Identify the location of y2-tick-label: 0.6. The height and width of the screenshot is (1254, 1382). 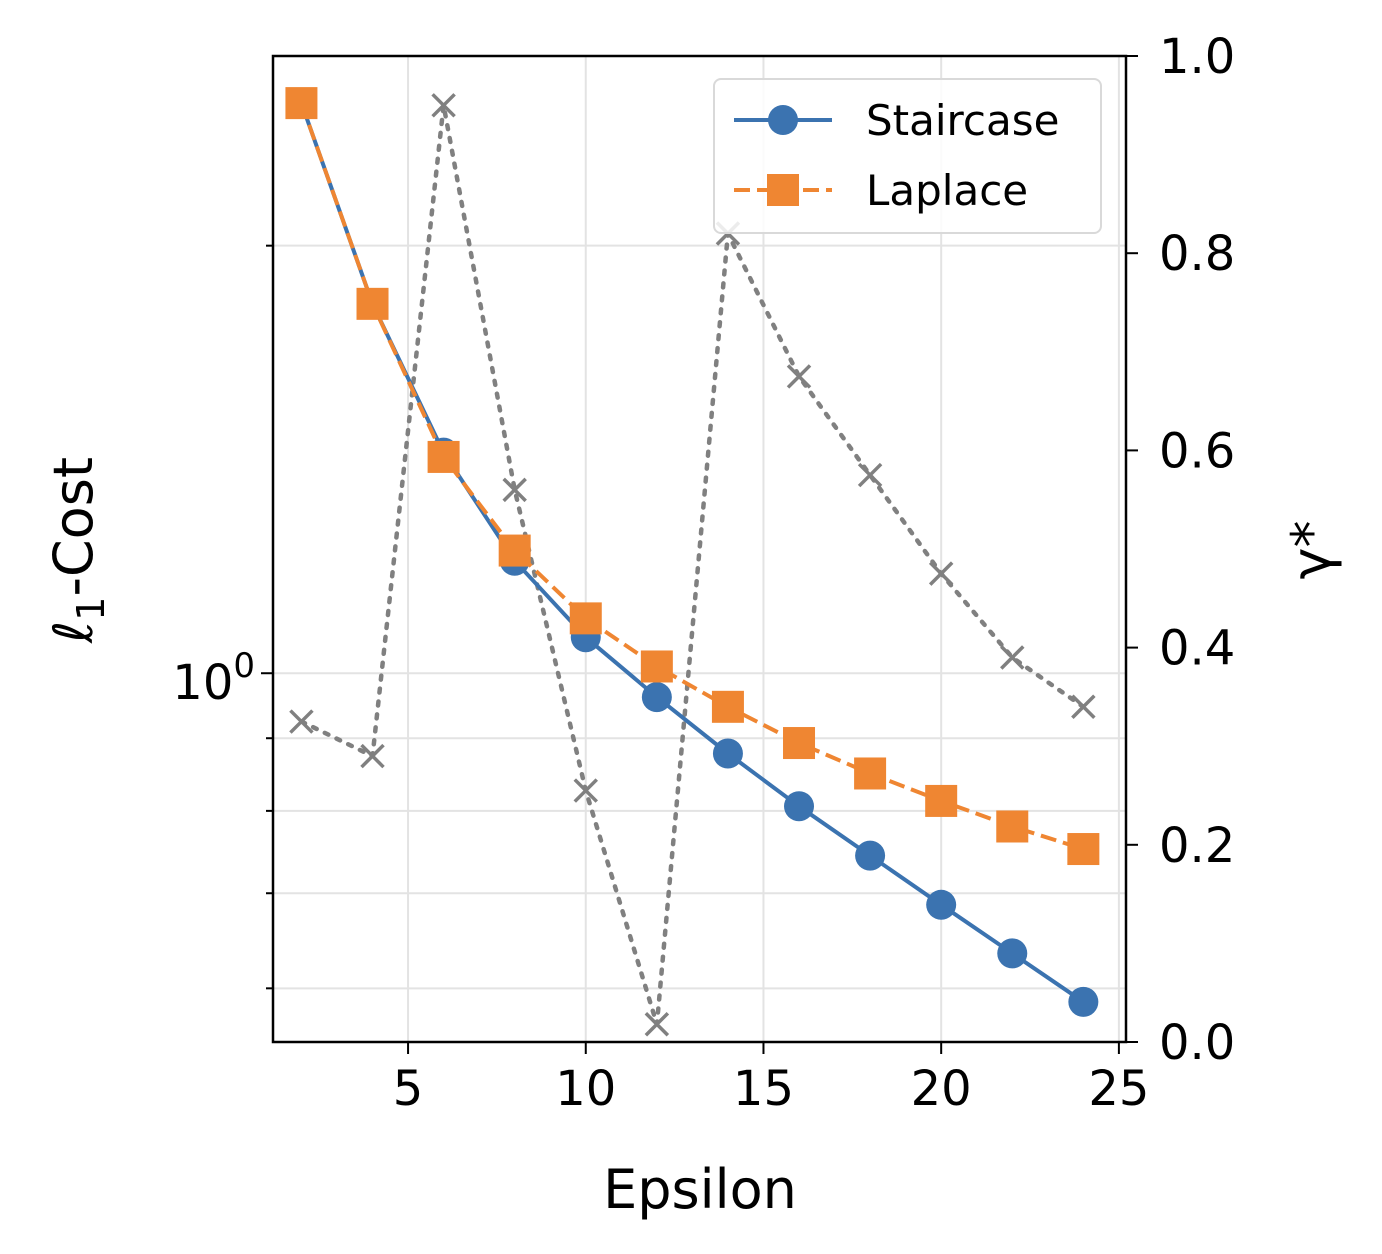
(1197, 451).